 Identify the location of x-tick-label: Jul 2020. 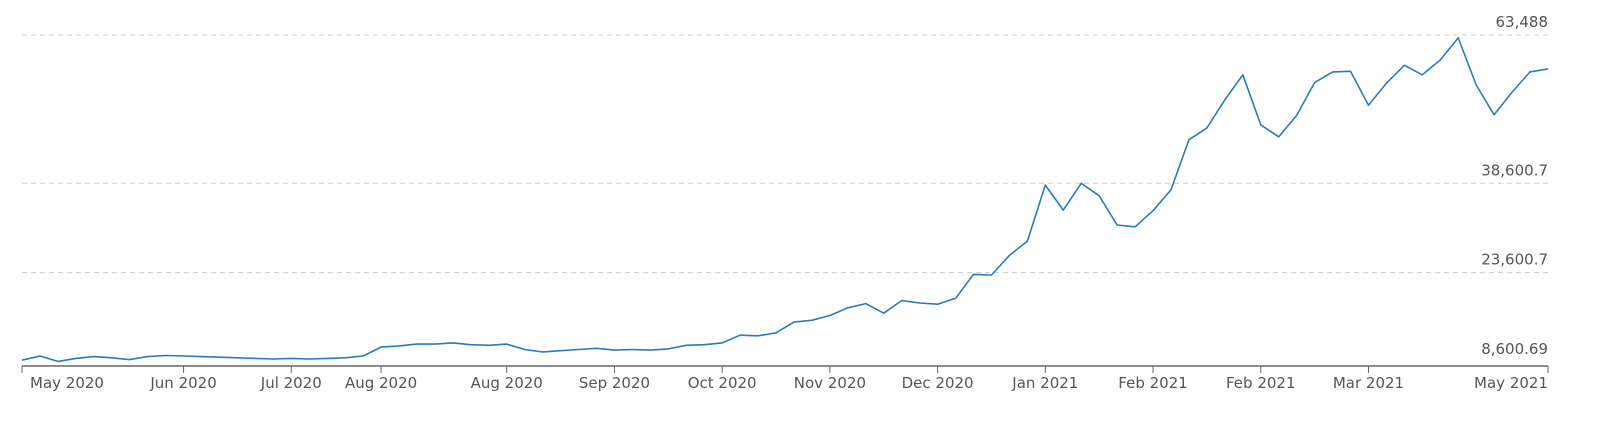
(291, 383).